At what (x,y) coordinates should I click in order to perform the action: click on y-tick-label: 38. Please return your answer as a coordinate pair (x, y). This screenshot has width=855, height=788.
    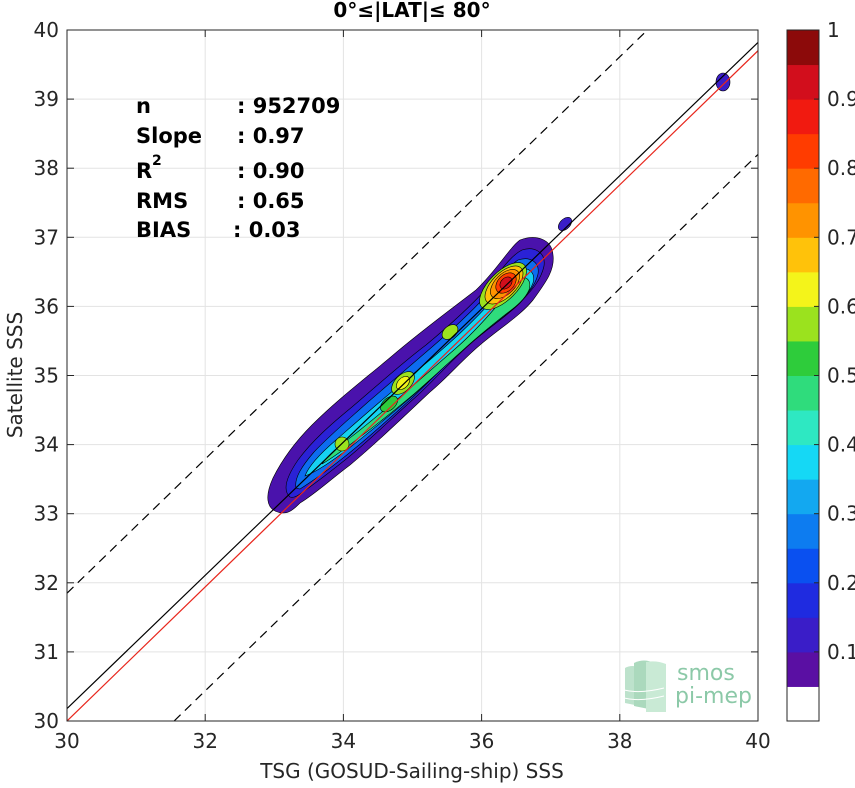
    Looking at the image, I should click on (46, 168).